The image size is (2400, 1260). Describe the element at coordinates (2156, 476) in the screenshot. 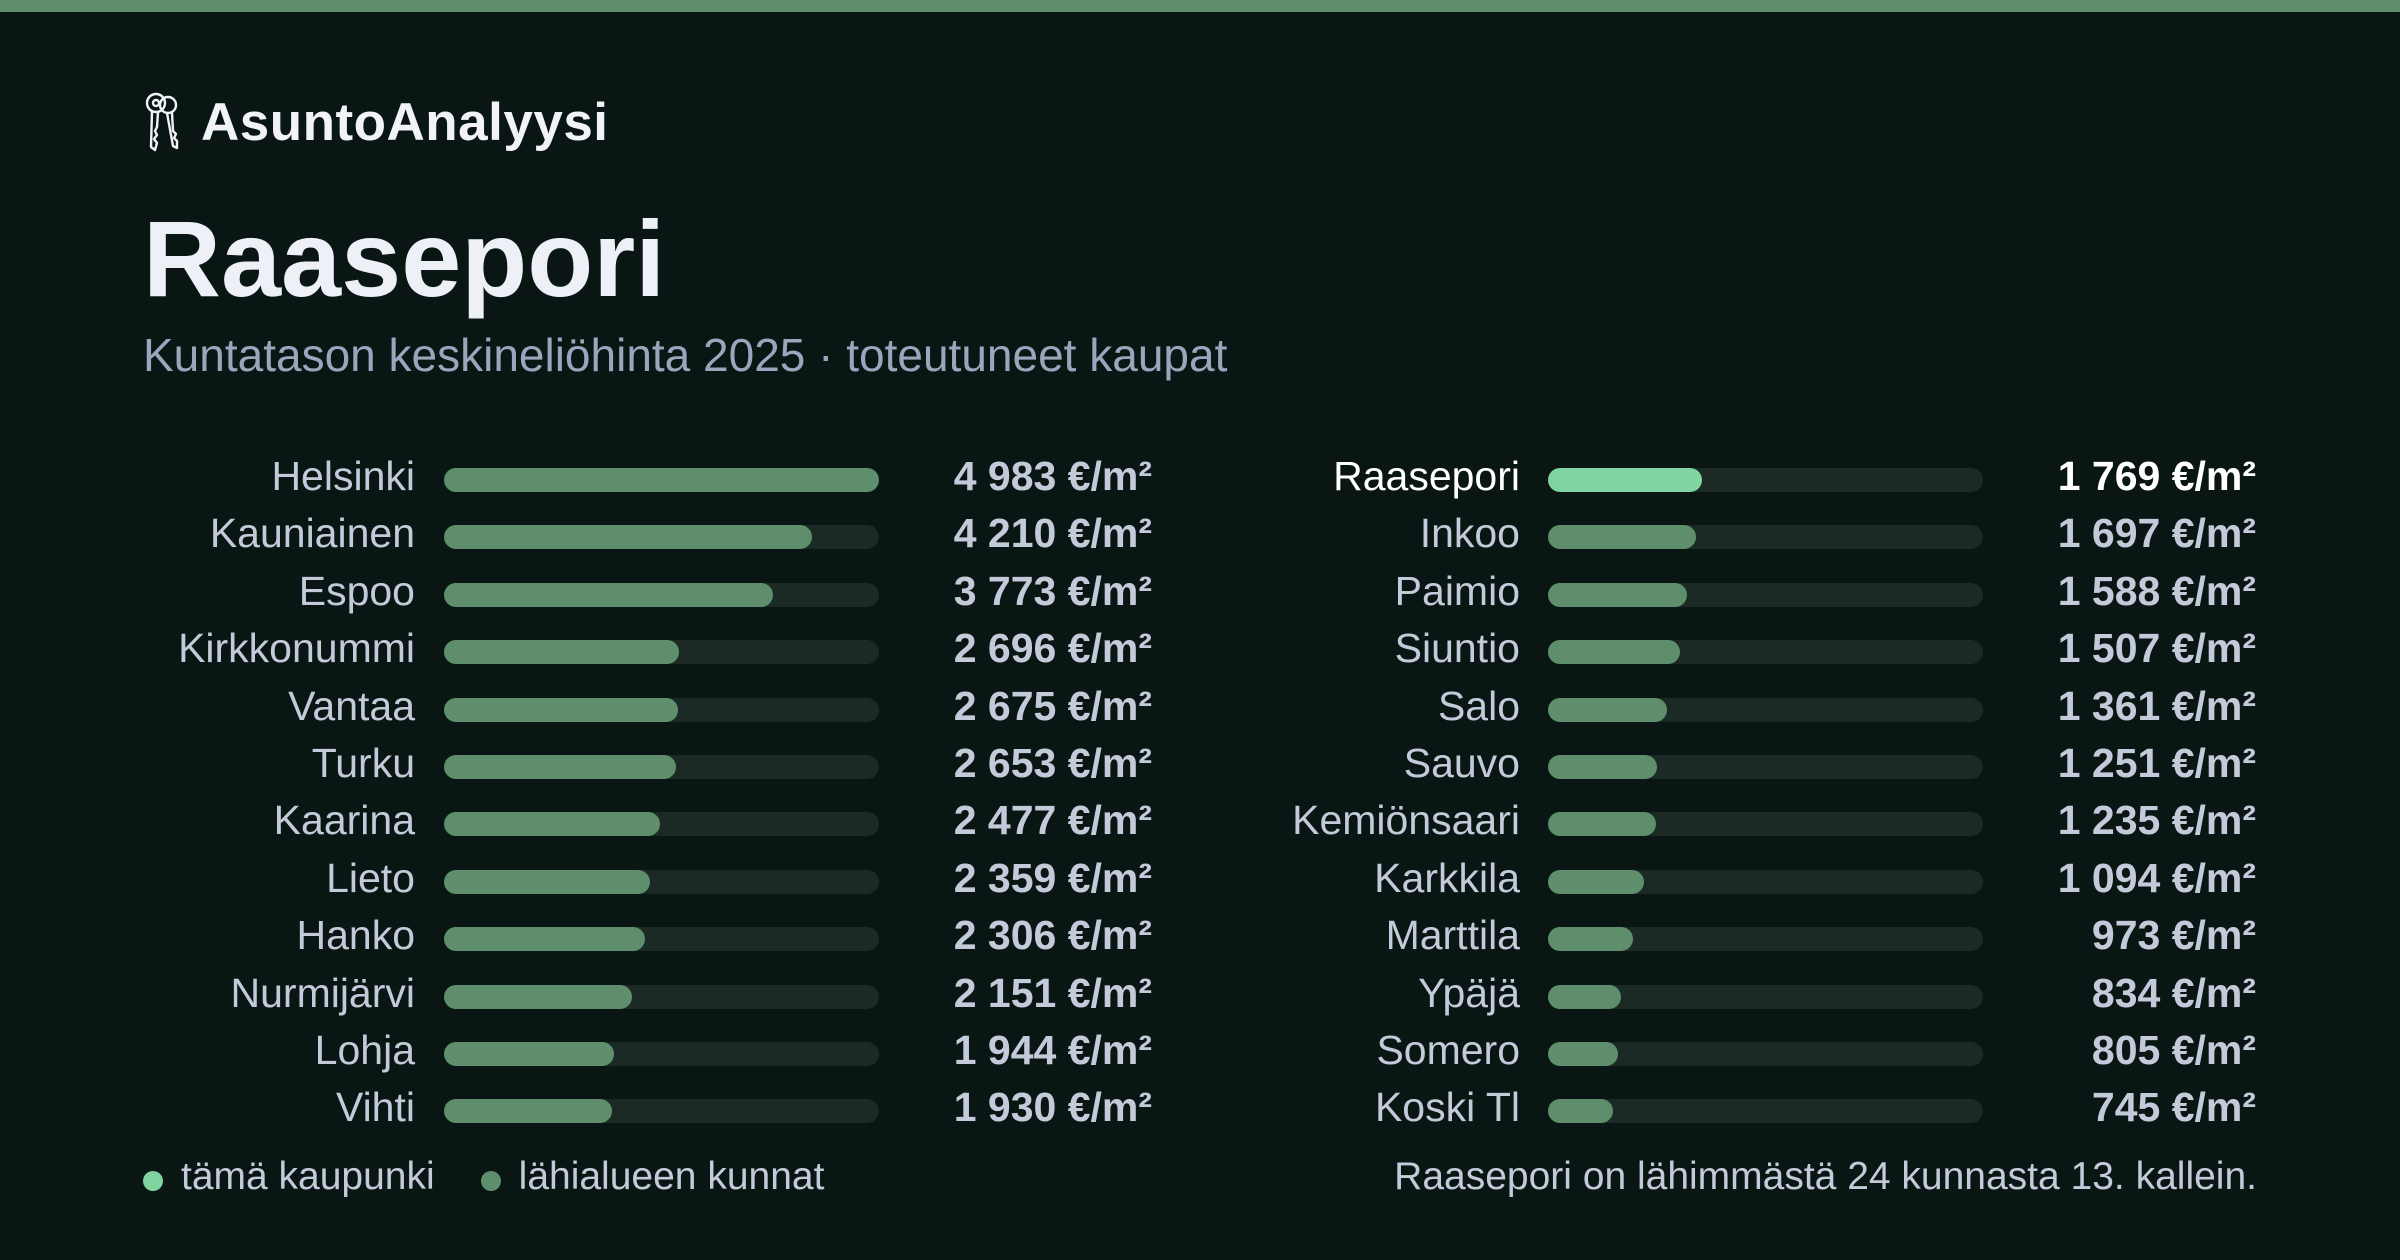

I see `bar-value-label: 1 769 €/m²` at that location.